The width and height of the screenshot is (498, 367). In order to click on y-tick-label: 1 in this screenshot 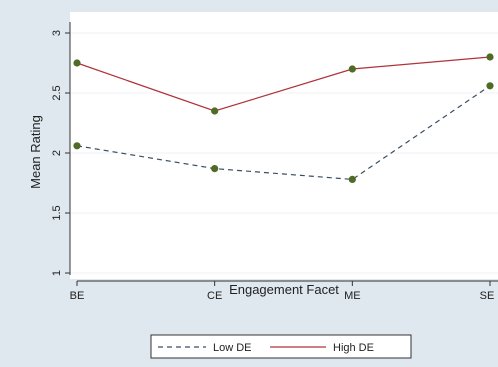, I will do `click(57, 273)`.